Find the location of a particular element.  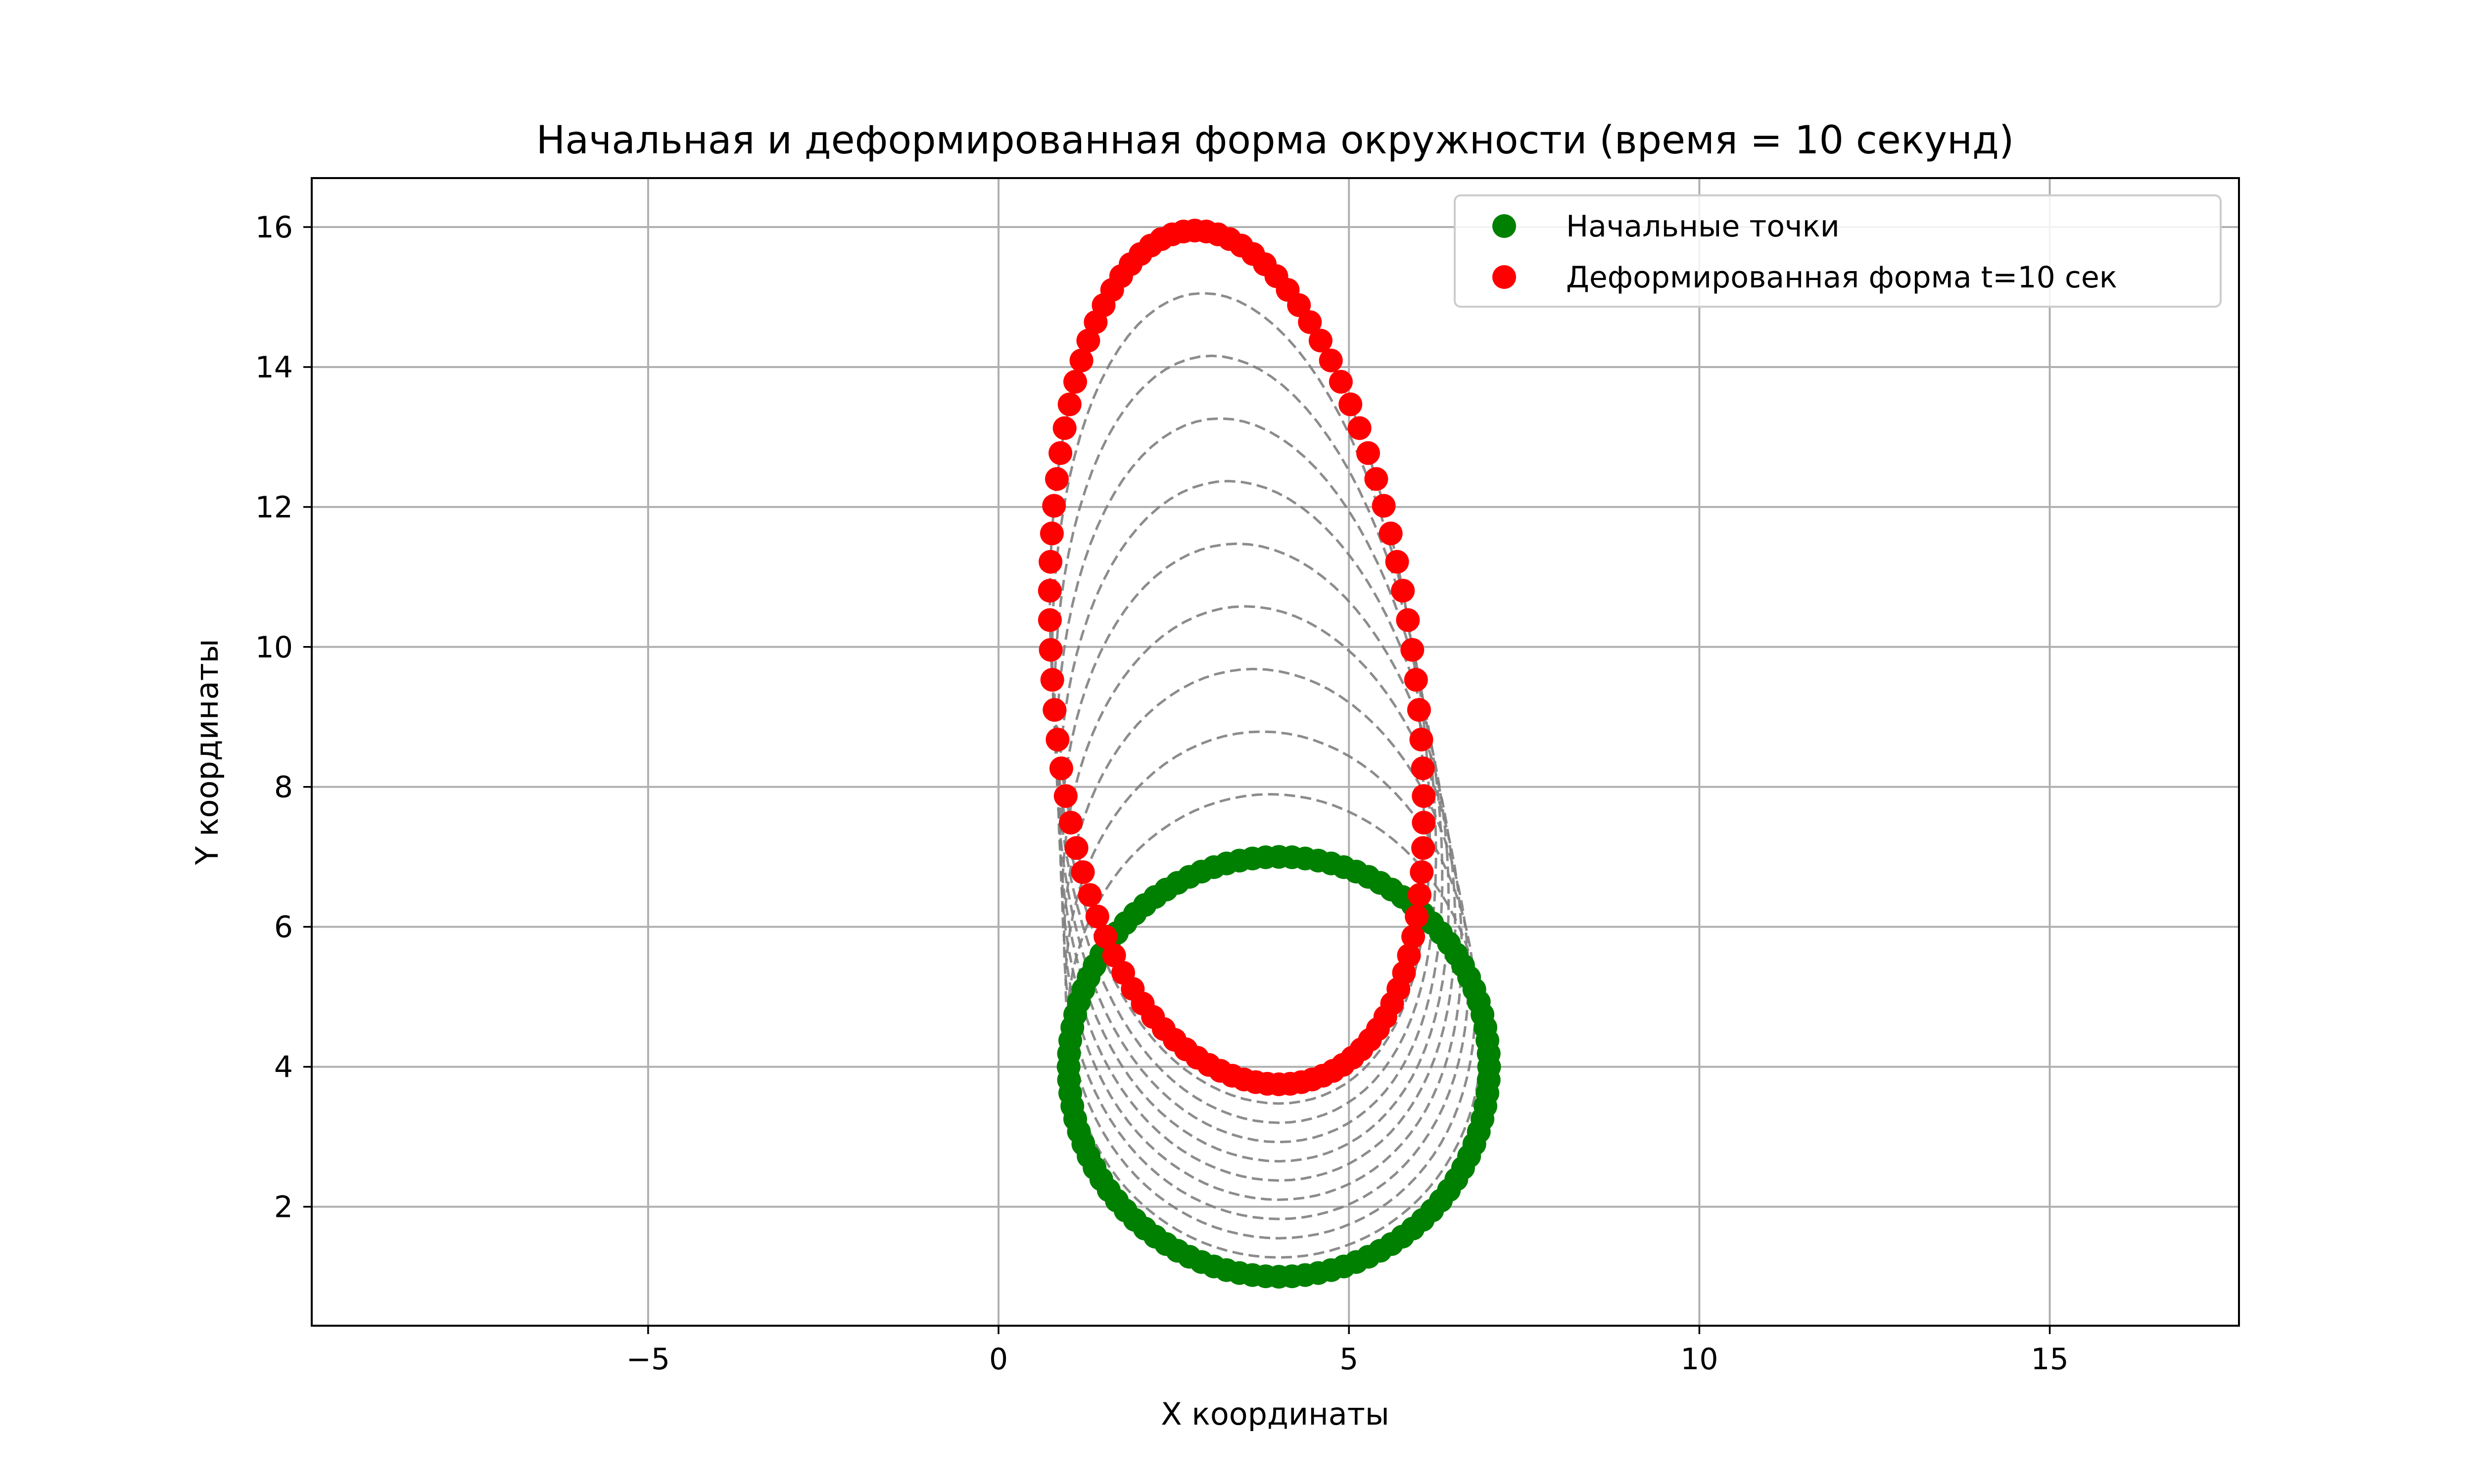

legend-label-deformed: Деформированная форма t=10 сек is located at coordinates (1842, 277).